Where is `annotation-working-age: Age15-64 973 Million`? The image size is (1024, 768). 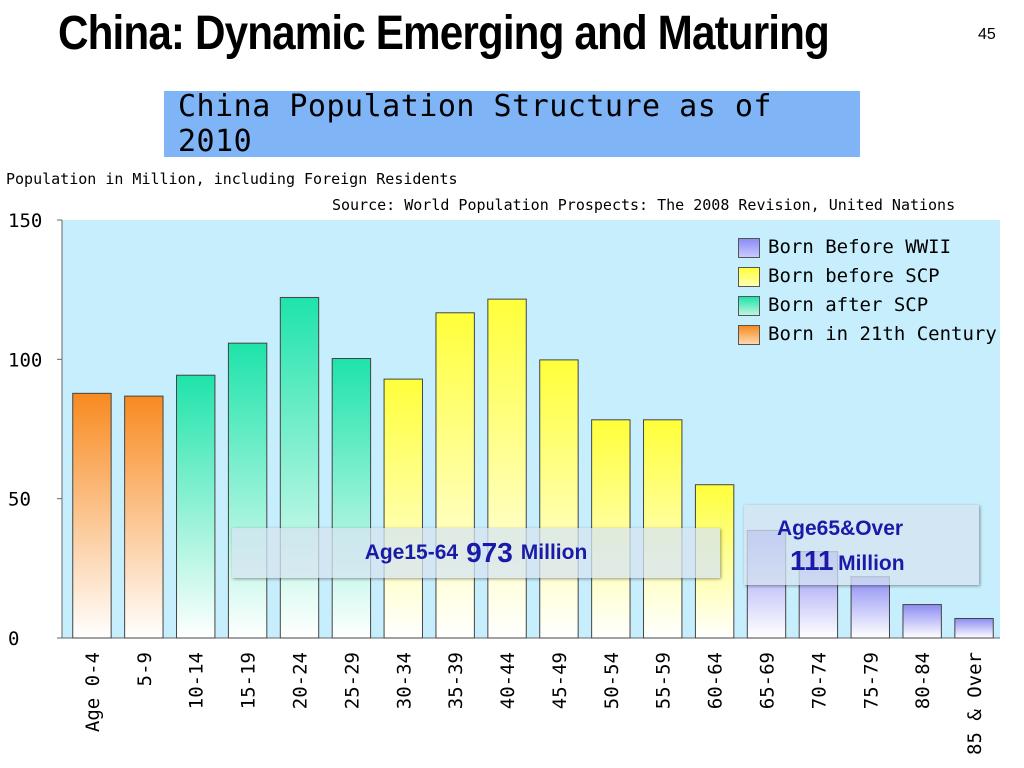 annotation-working-age: Age15-64 973 Million is located at coordinates (476, 553).